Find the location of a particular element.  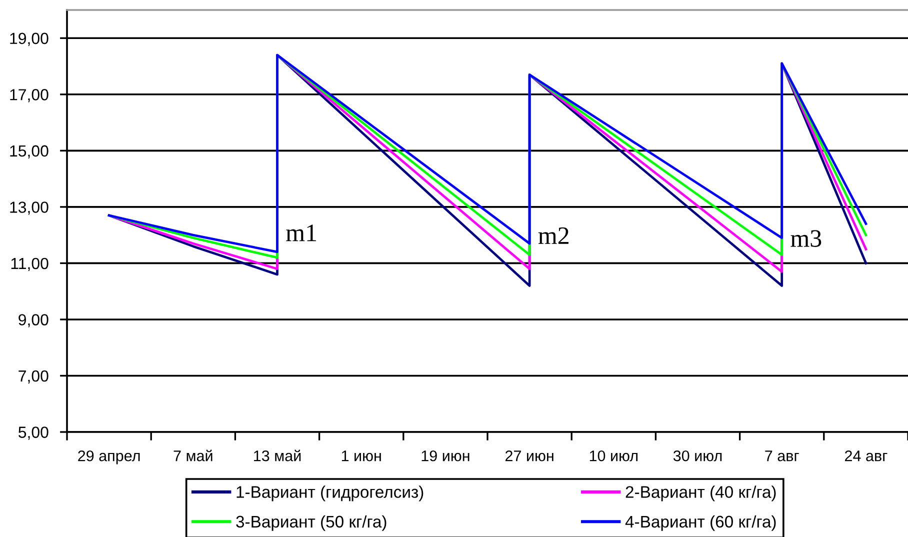

x-tick-label: 24 авг is located at coordinates (866, 456).